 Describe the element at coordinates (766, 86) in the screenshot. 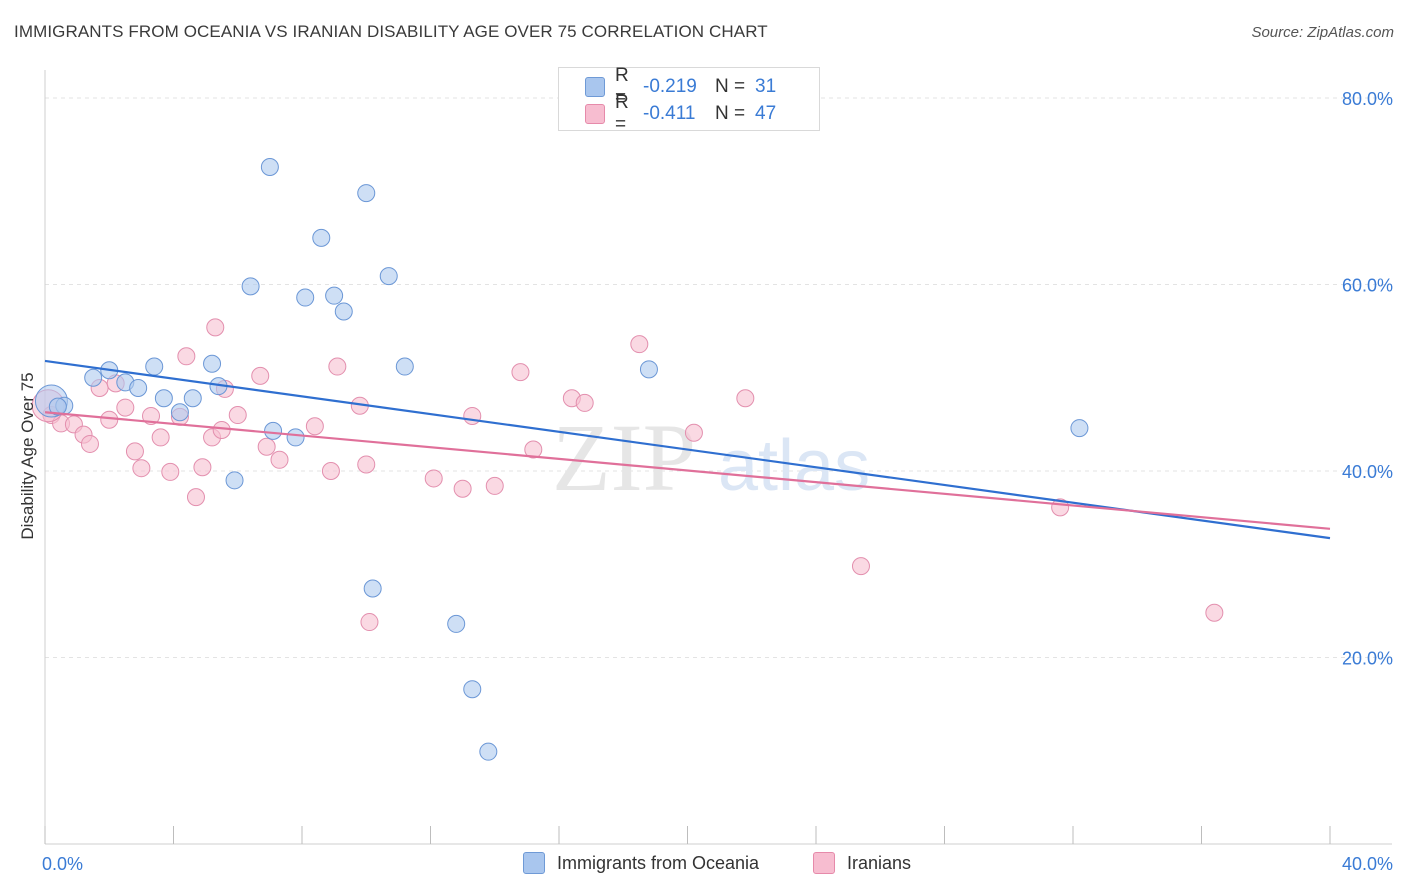

I see `legend-n-value: 31` at that location.